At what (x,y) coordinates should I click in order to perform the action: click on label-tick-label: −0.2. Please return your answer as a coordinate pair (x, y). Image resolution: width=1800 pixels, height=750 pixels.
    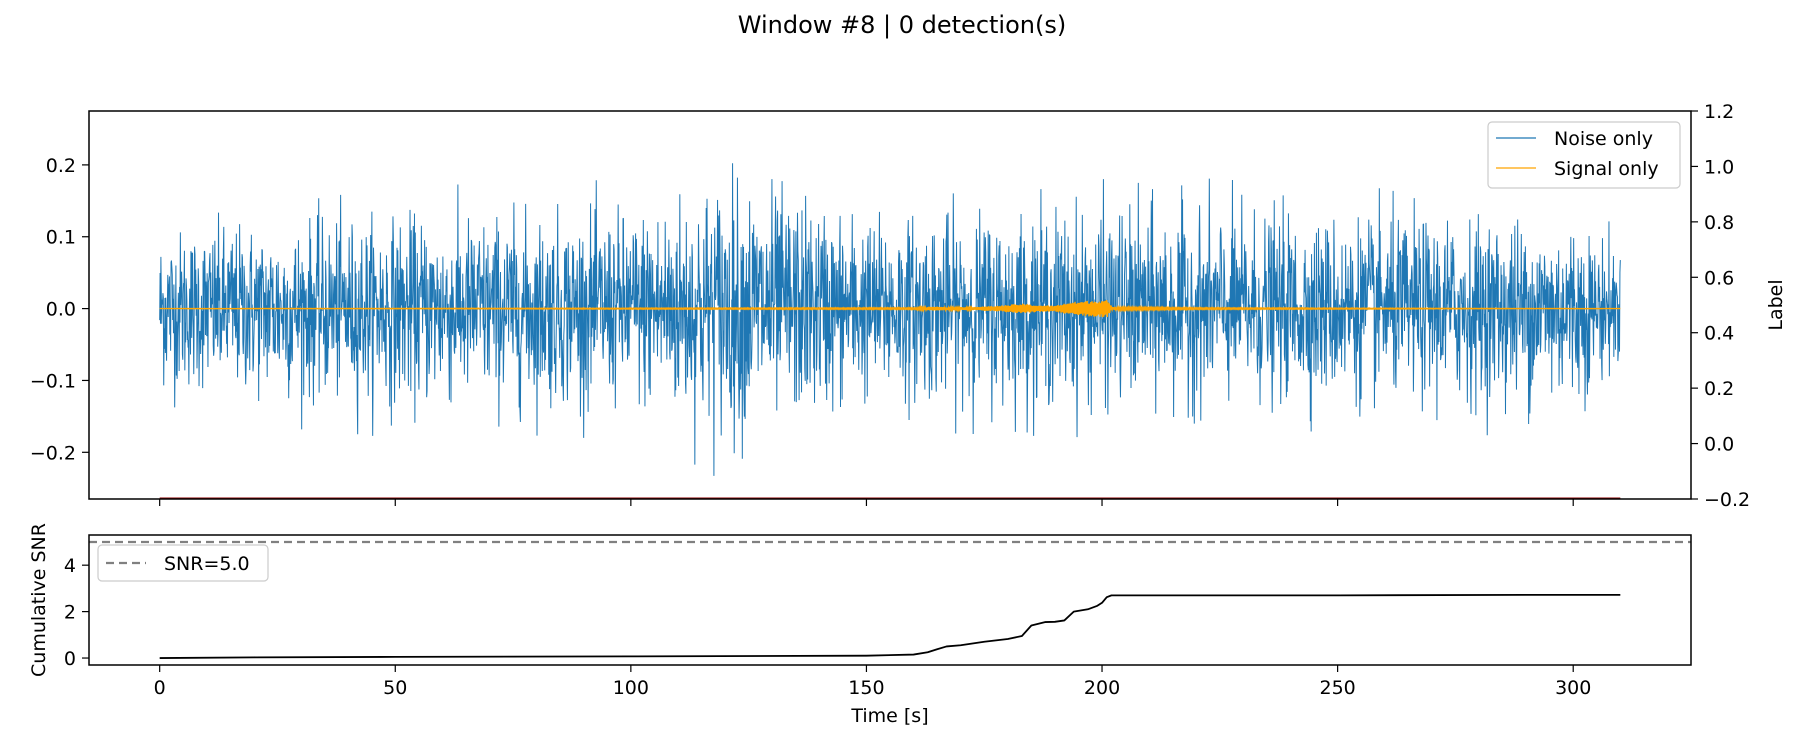
    Looking at the image, I should click on (1727, 500).